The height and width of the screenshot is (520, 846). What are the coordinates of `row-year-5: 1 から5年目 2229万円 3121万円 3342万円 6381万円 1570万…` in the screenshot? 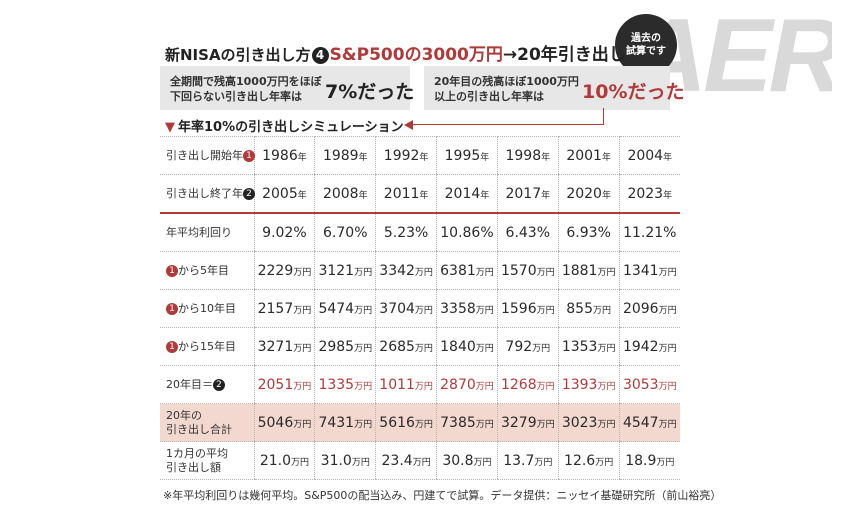 It's located at (420, 270).